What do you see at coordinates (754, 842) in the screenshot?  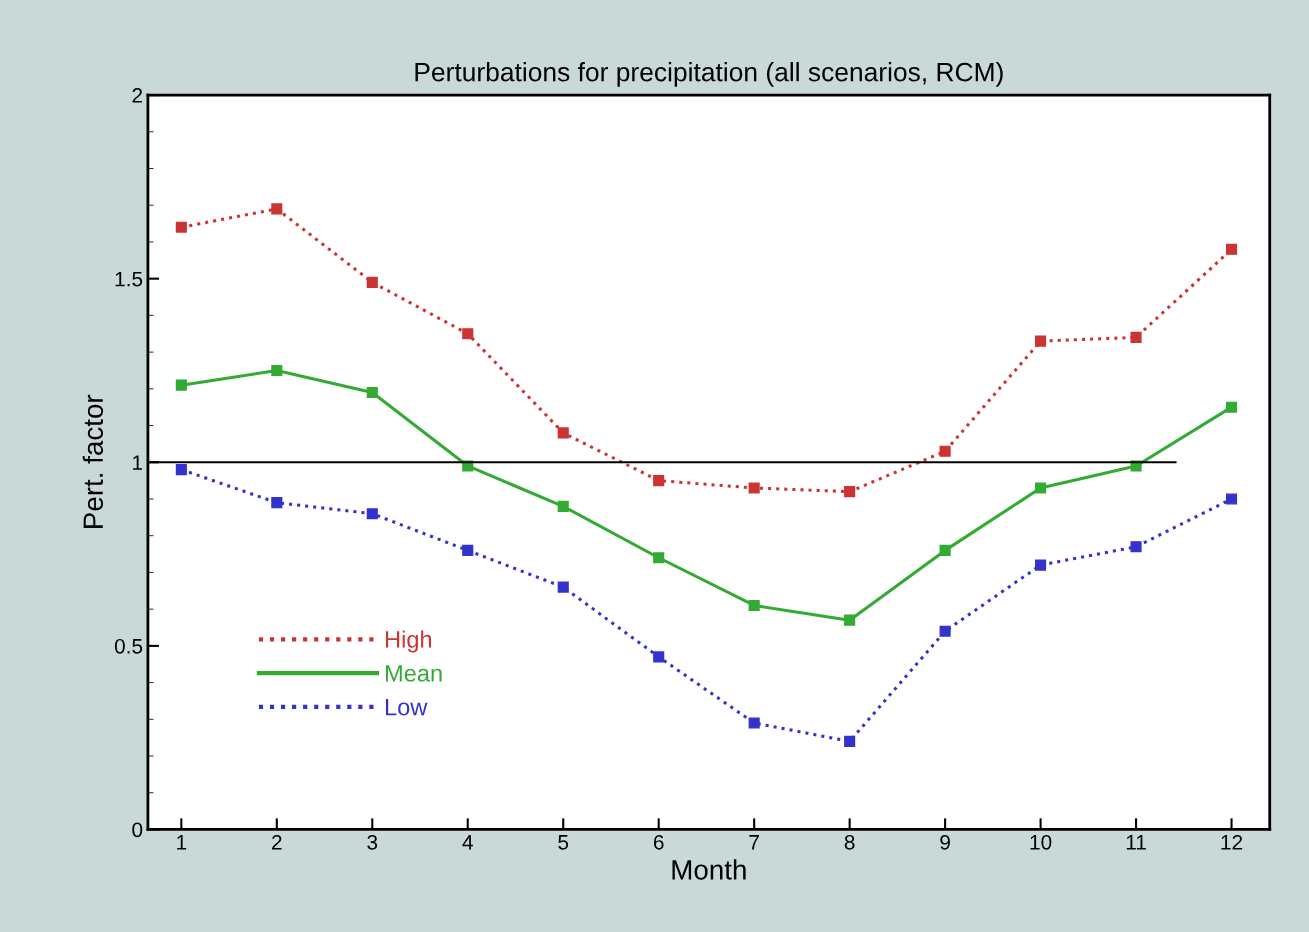 I see `x-tick-label: 7` at bounding box center [754, 842].